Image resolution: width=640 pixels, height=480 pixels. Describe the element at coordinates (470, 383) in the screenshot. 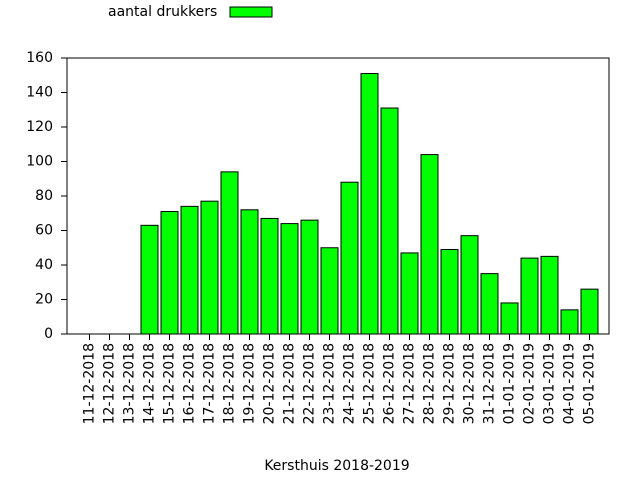

I see `x-tick-label: 30-12-2018` at that location.